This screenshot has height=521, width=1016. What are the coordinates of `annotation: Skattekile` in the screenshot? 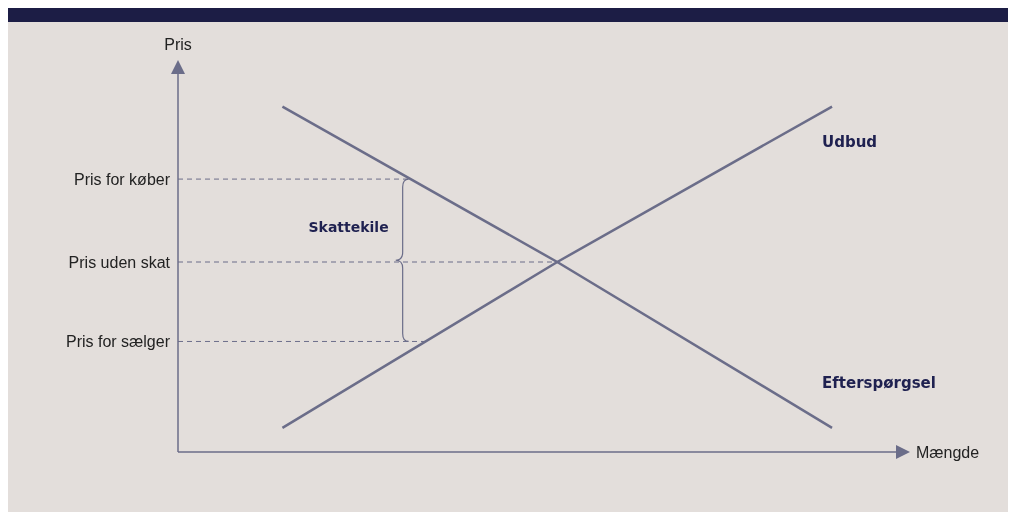 It's located at (348, 227).